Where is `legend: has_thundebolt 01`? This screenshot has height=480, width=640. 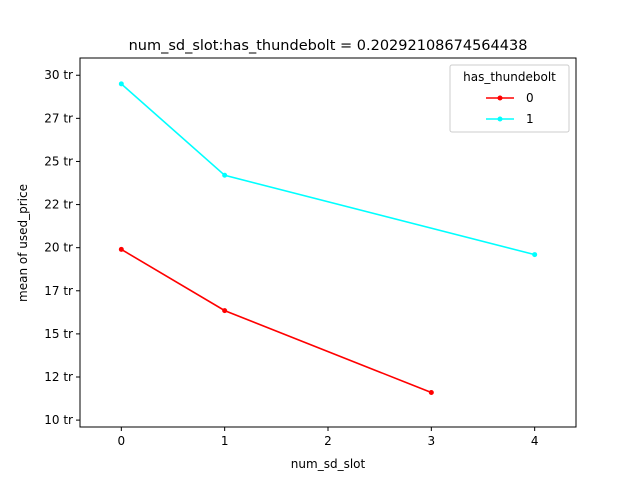
legend: has_thundebolt 01 is located at coordinates (509, 98).